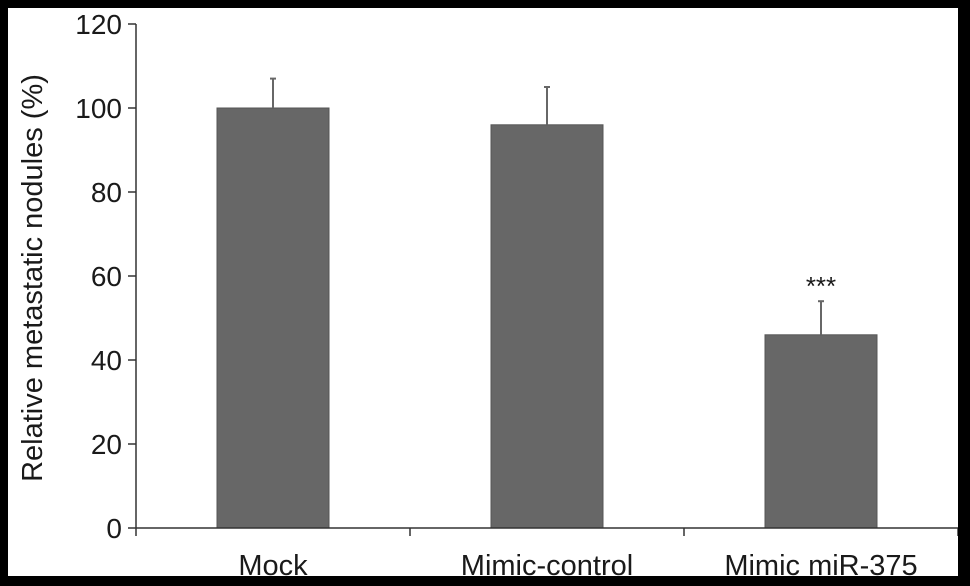  I want to click on category-label: Mock, so click(273, 563).